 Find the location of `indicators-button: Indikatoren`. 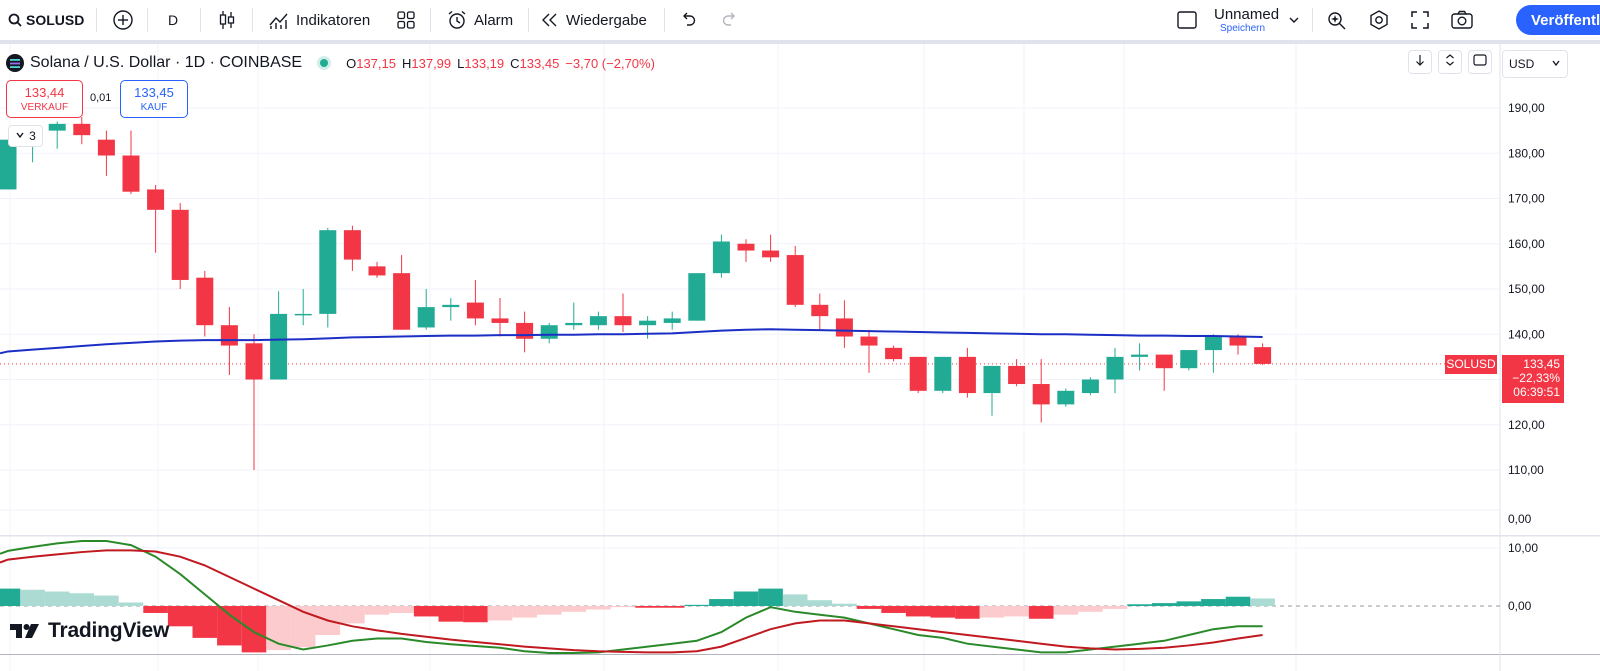

indicators-button: Indikatoren is located at coordinates (319, 20).